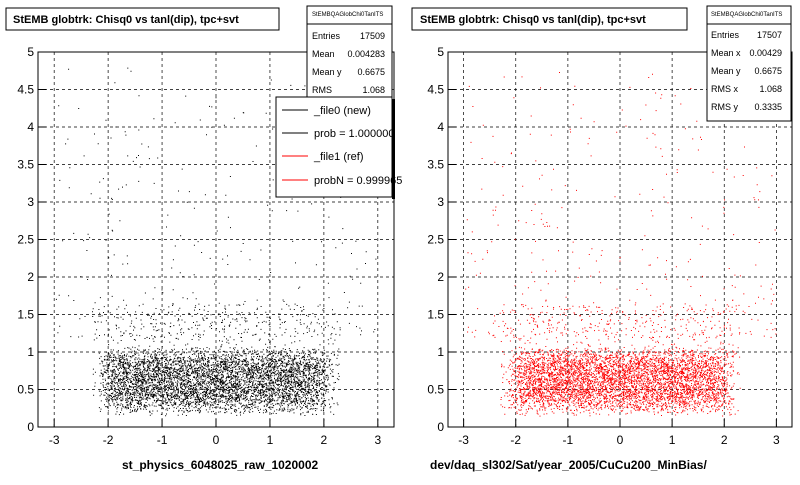  What do you see at coordinates (770, 89) in the screenshot?
I see `right-stats-rmsx: 1.068` at bounding box center [770, 89].